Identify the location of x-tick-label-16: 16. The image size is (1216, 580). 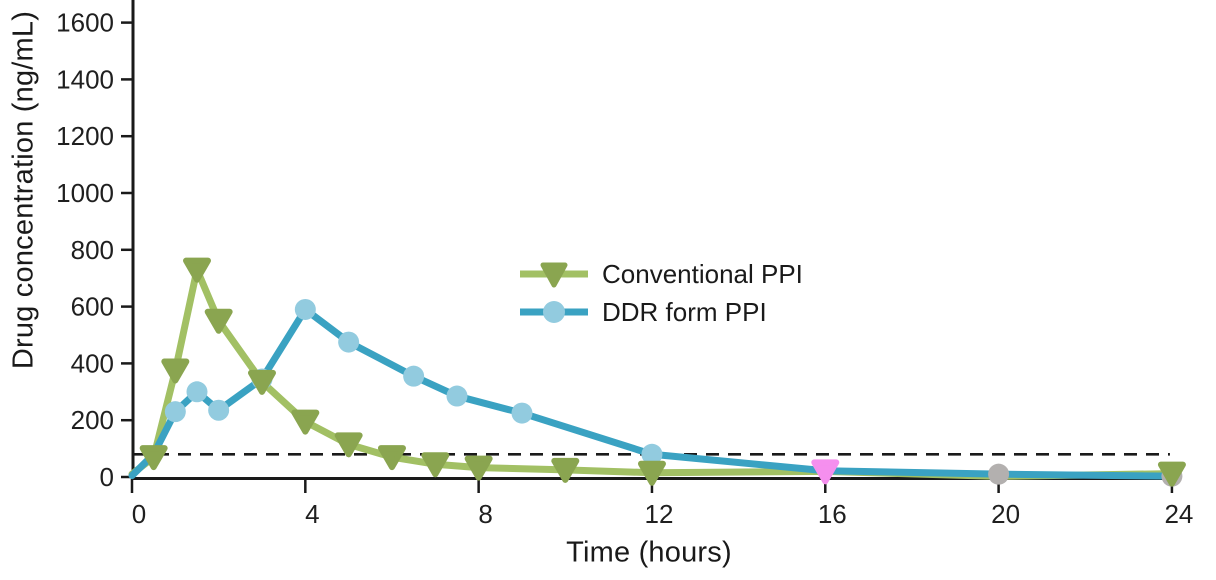
(832, 514).